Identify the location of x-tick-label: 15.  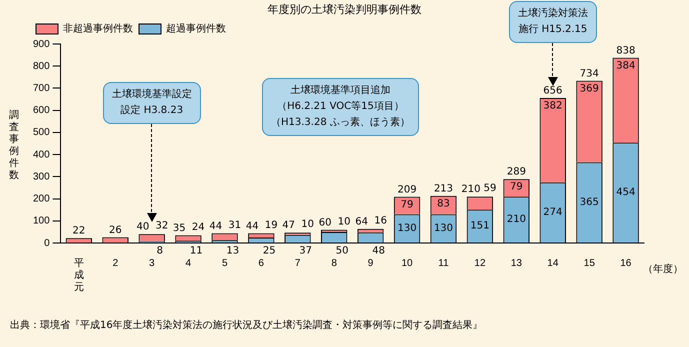
(590, 263).